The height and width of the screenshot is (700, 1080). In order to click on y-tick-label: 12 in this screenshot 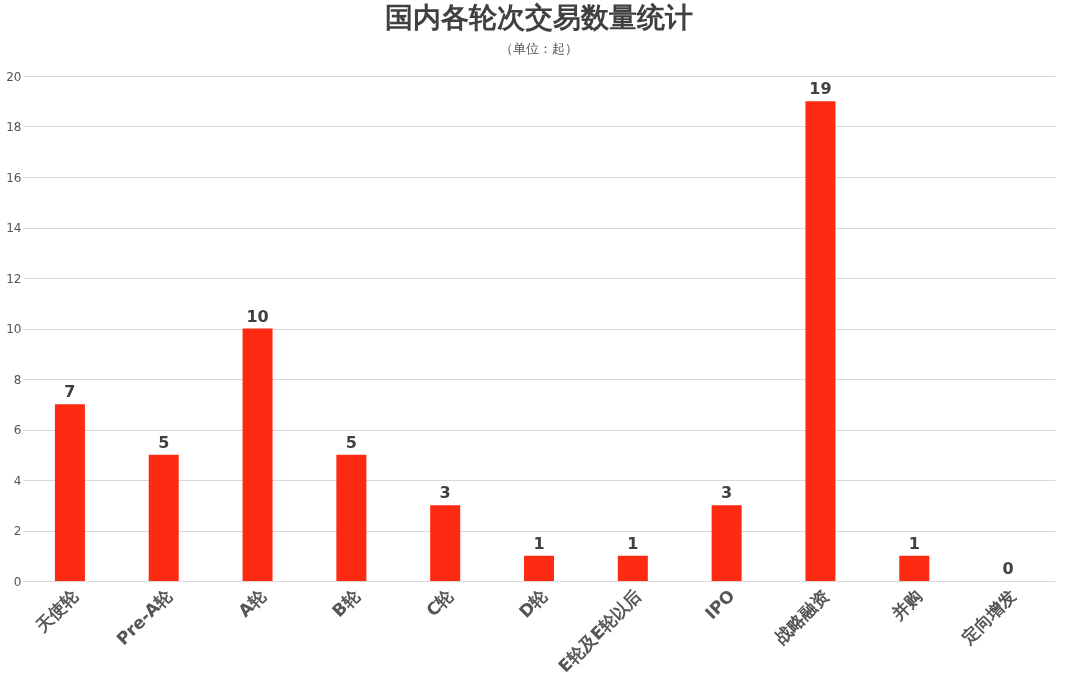, I will do `click(14, 278)`.